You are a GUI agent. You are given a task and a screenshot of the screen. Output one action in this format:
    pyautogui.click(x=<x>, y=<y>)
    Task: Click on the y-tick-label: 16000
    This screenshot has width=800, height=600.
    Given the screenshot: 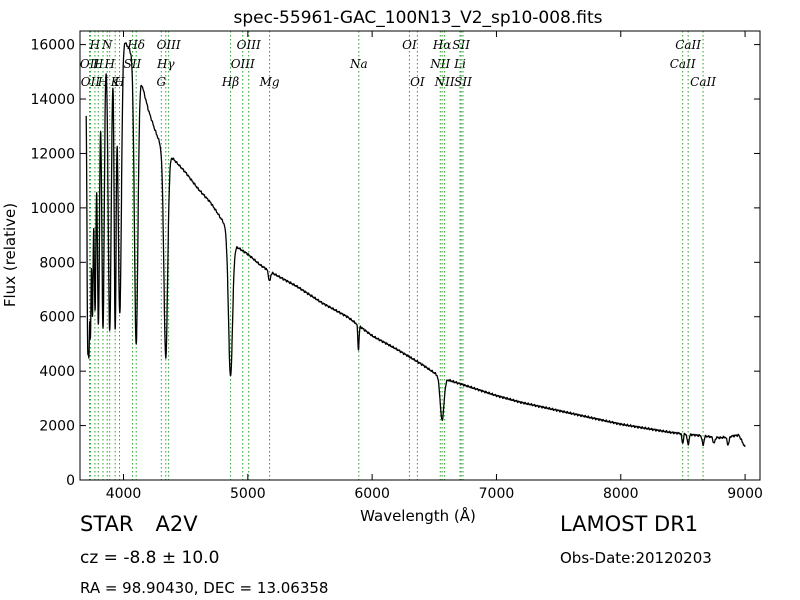 What is the action you would take?
    pyautogui.click(x=52, y=46)
    